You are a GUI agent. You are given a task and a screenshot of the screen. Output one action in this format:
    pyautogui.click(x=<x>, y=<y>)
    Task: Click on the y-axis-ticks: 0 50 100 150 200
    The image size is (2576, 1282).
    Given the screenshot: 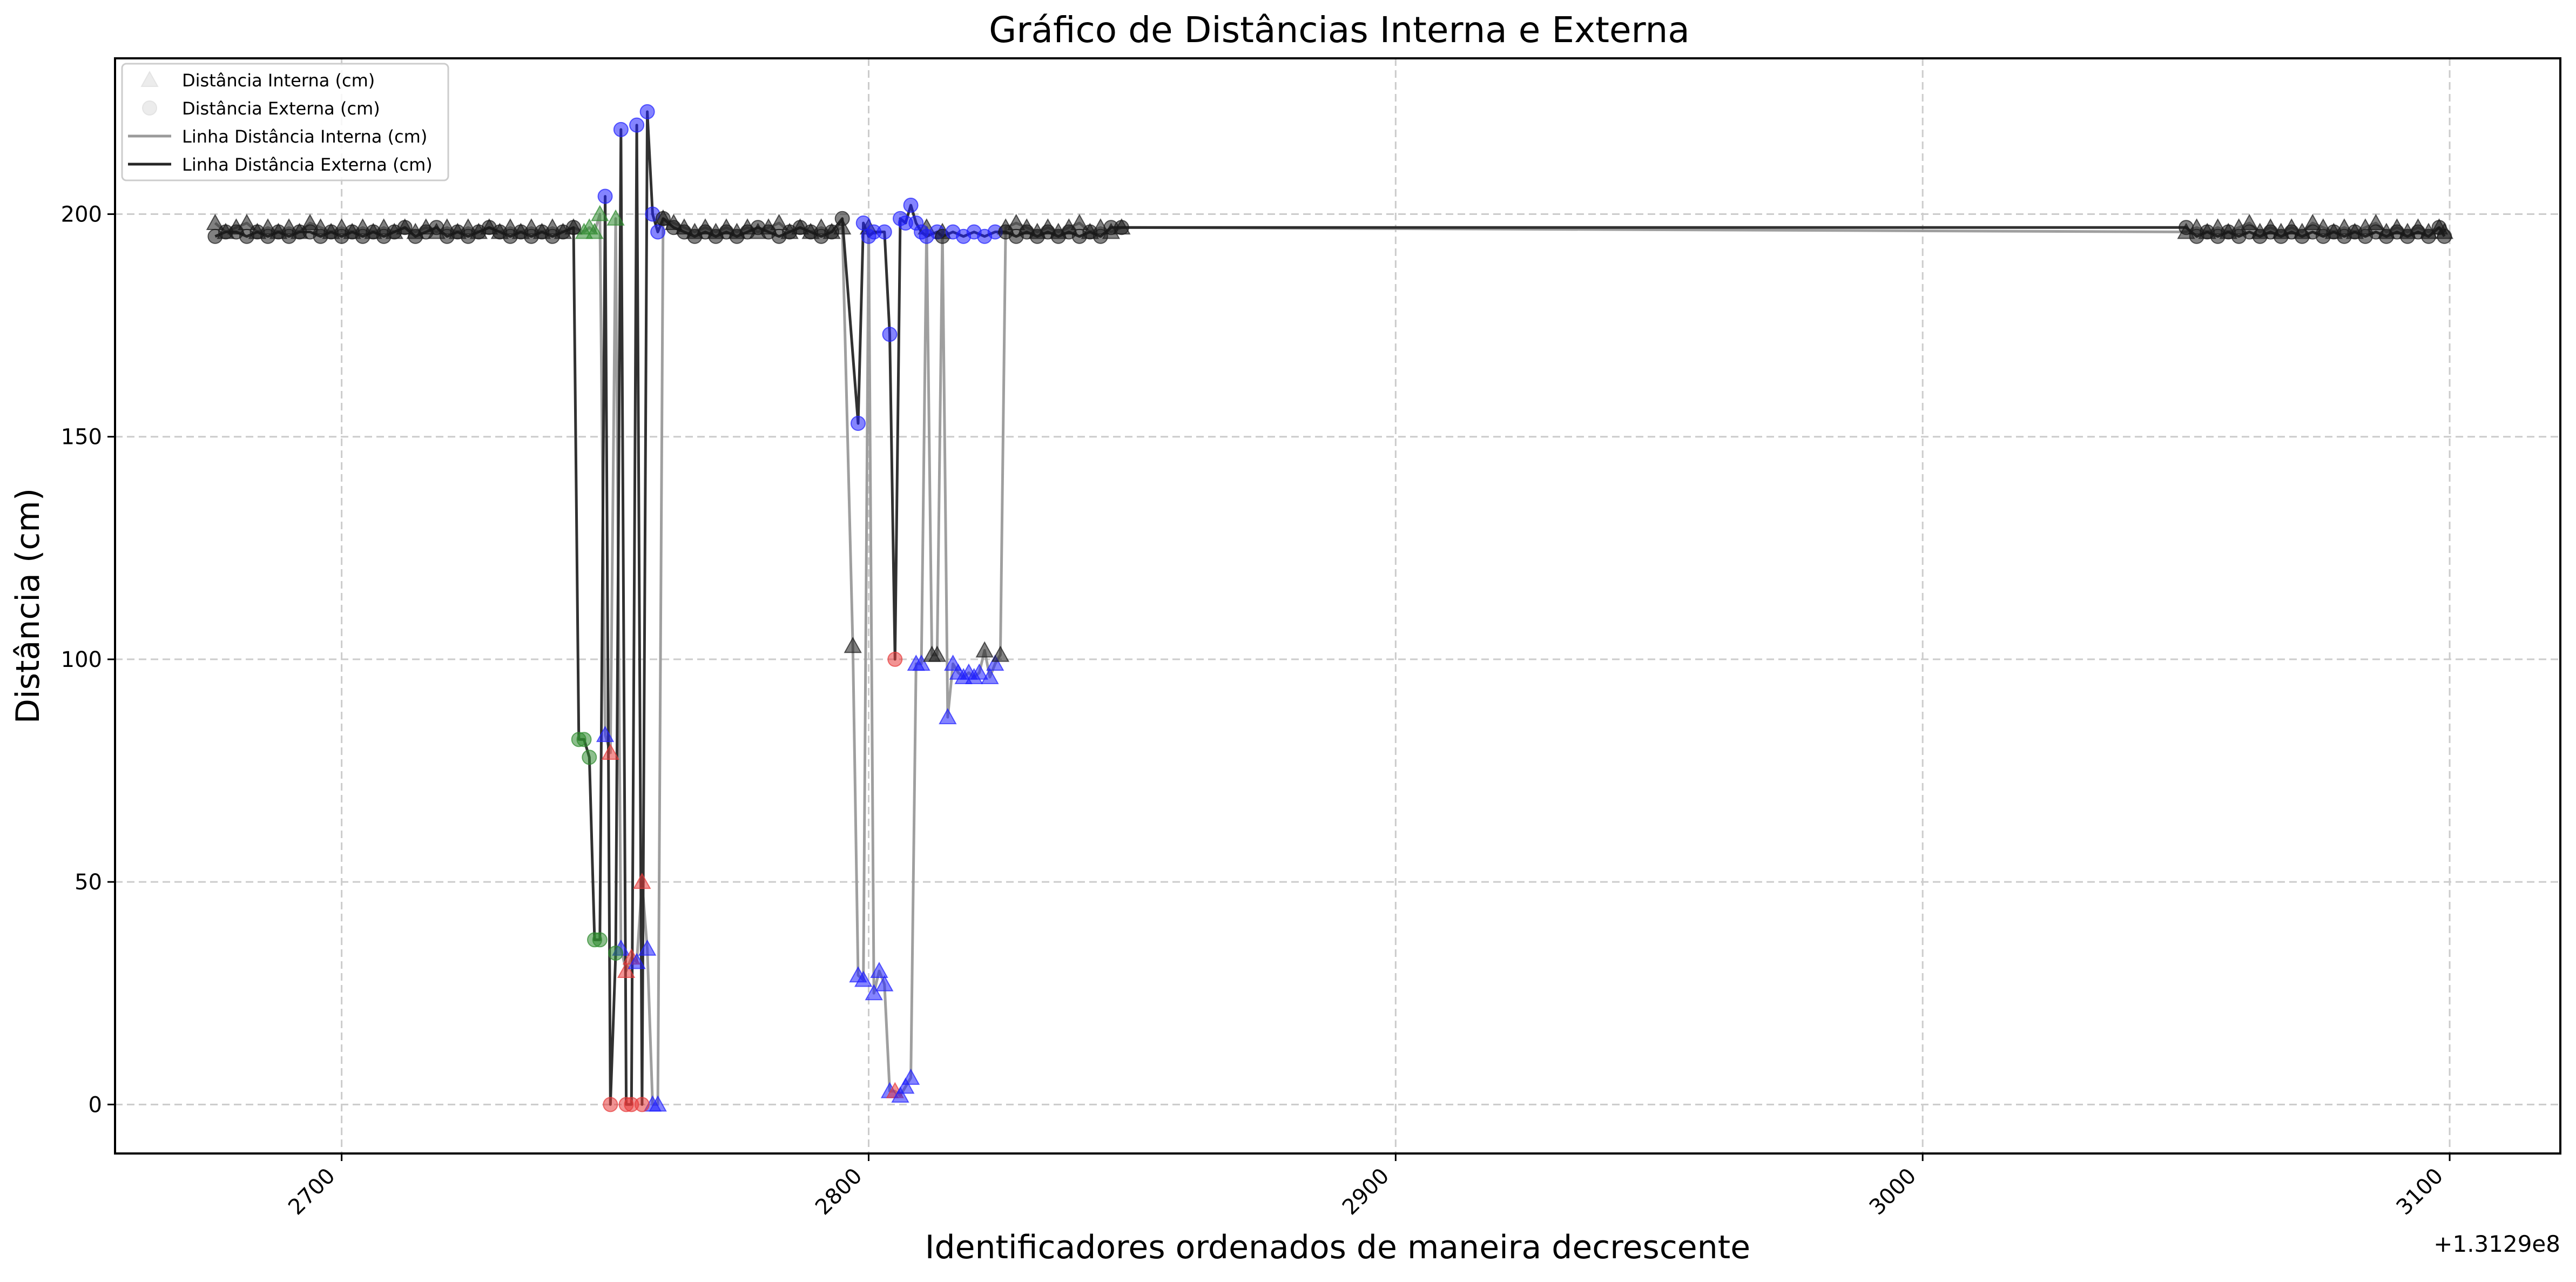 What is the action you would take?
    pyautogui.click(x=88, y=660)
    